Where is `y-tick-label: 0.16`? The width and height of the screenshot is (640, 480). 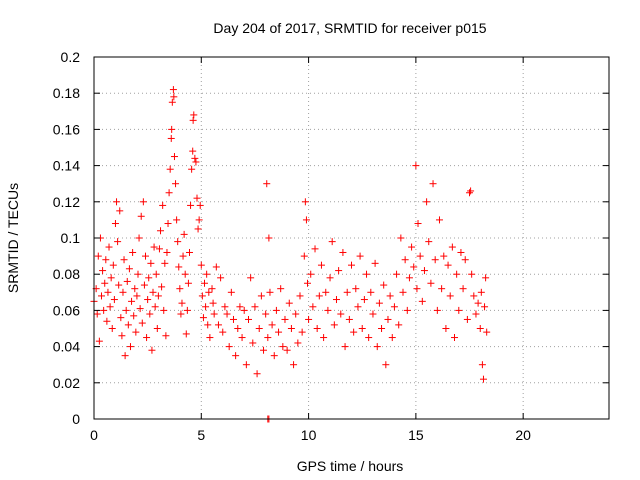 y-tick-label: 0.16 is located at coordinates (66, 129).